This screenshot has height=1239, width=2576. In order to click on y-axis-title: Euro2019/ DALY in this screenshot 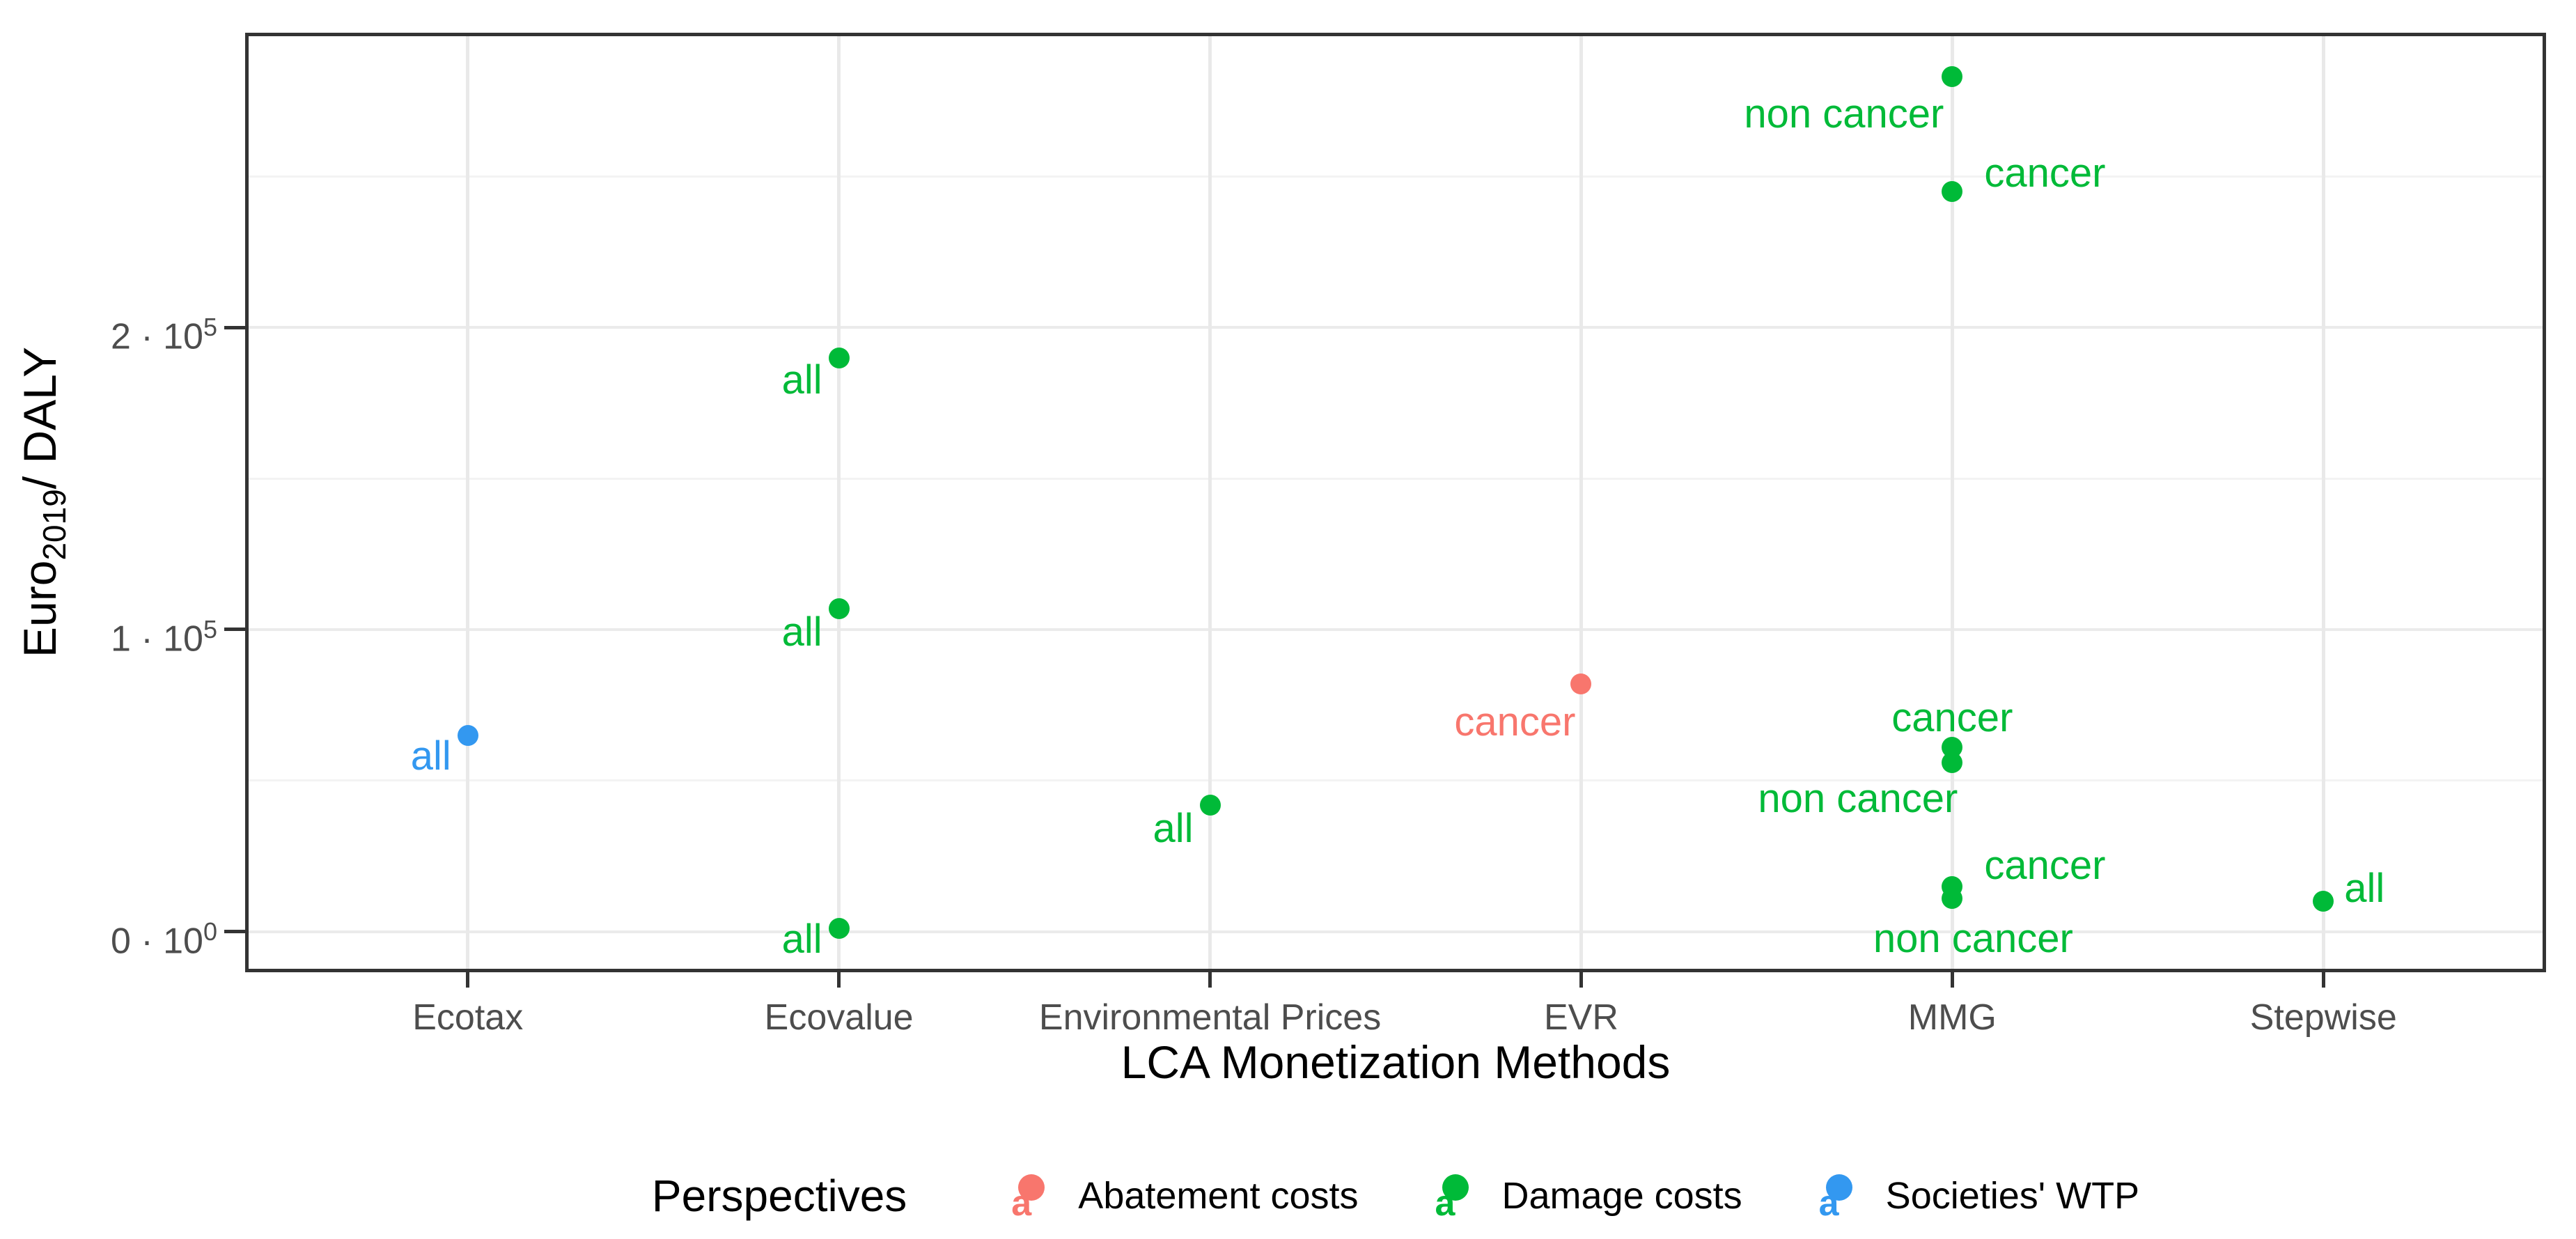, I will do `click(43, 502)`.